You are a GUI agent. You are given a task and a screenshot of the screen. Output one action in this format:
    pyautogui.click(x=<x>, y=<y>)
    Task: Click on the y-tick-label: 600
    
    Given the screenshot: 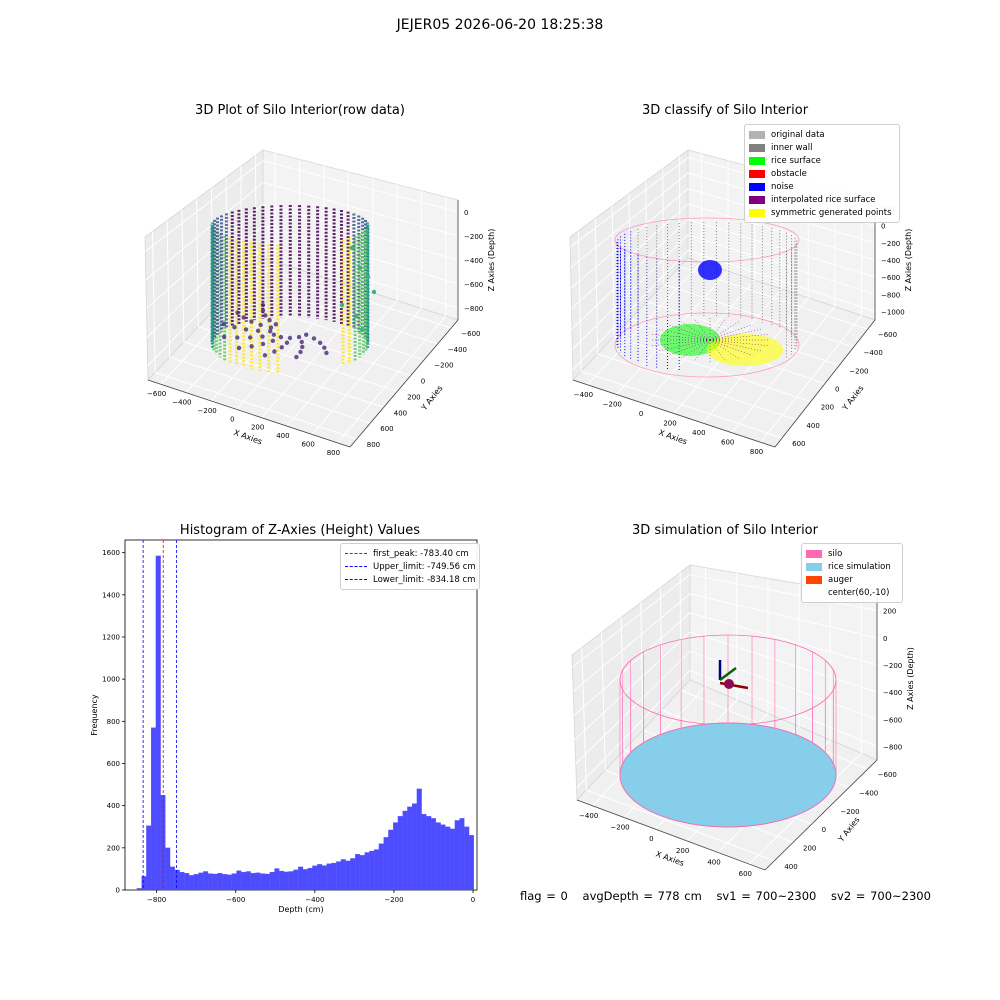 What is the action you would take?
    pyautogui.click(x=798, y=444)
    